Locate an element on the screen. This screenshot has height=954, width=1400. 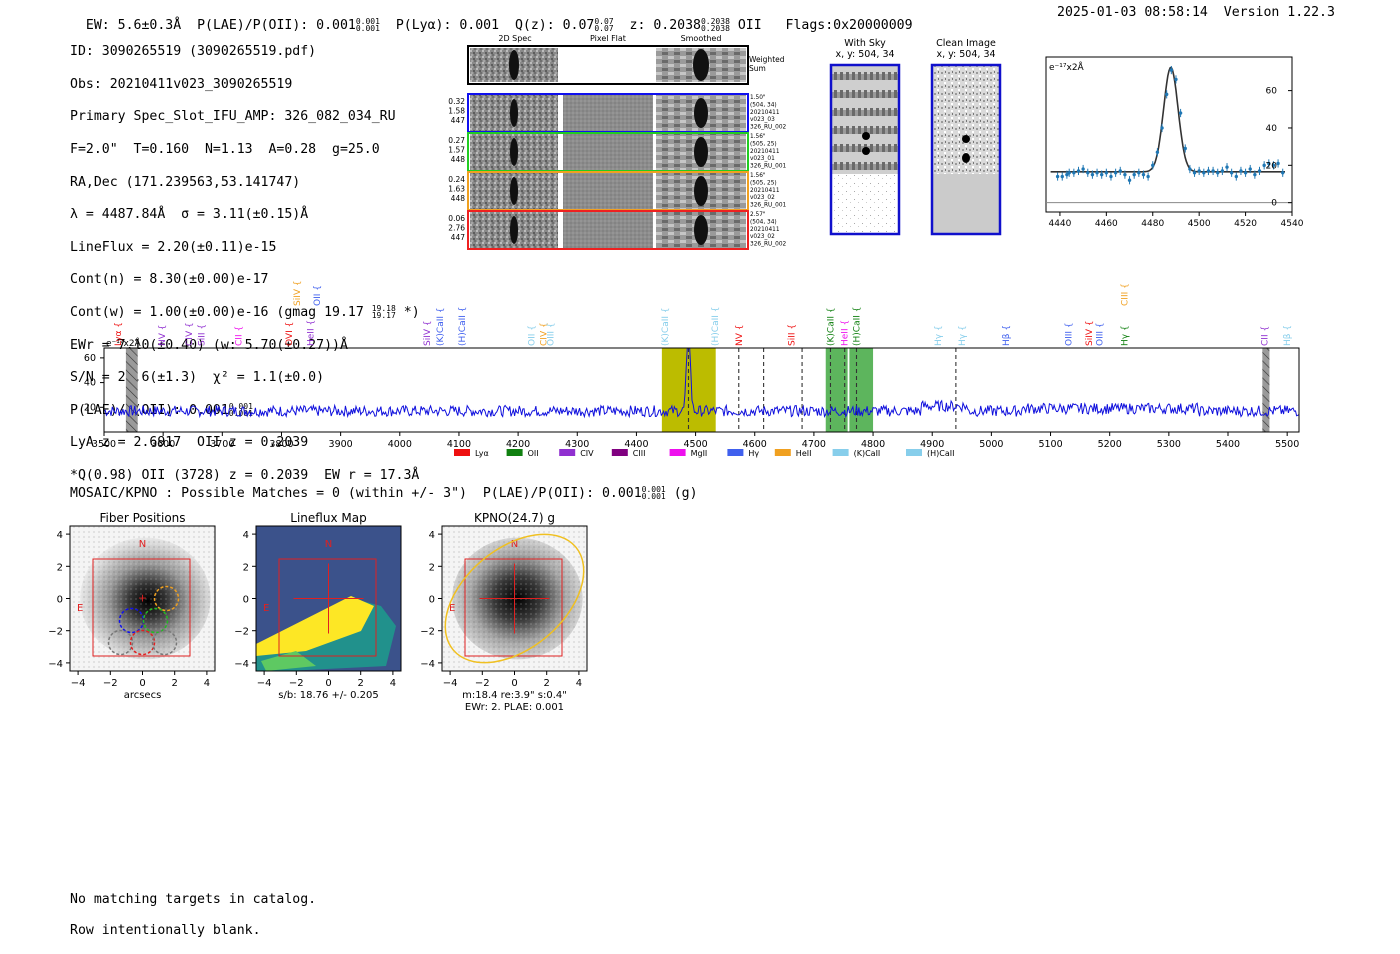
info-params: F=2.0" T=0.160 N=1.13 A=0.28 g=25.0 is located at coordinates (225, 150).